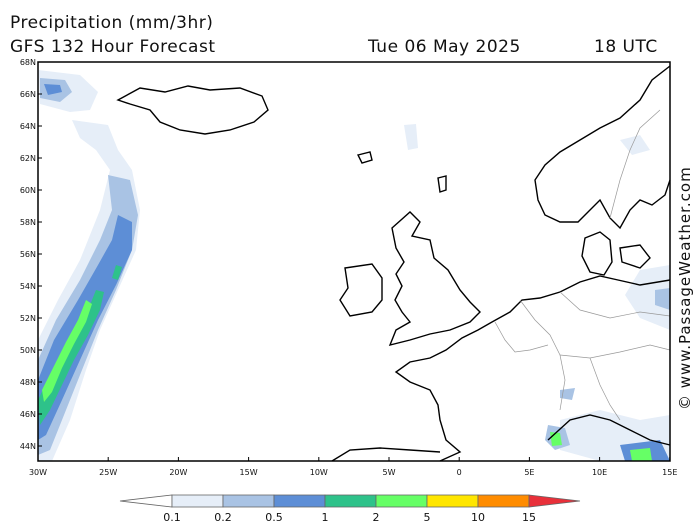  Describe the element at coordinates (635, 256) in the screenshot. I see `sweden-south-coast` at that location.